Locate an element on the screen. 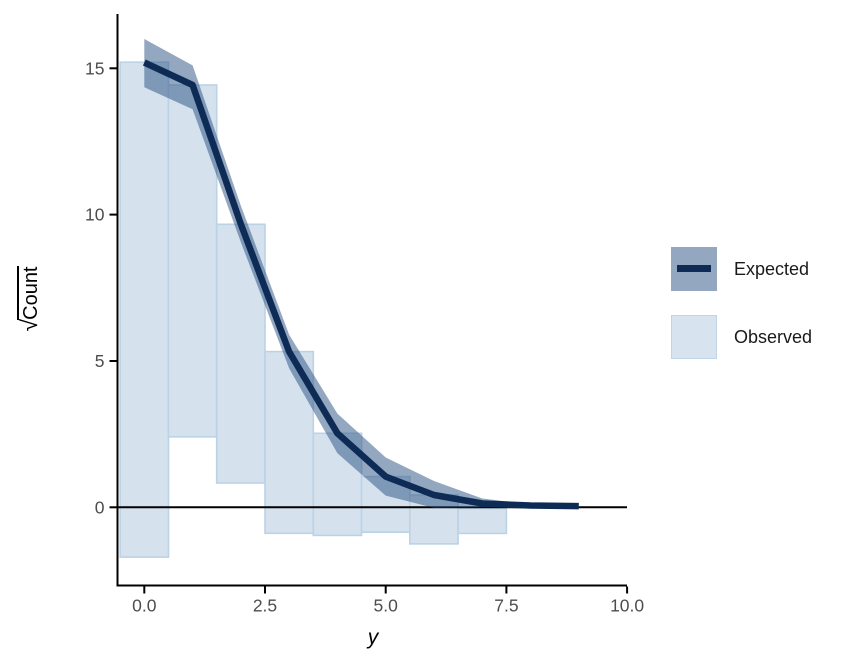 This screenshot has height=672, width=864. y-tick-label: 0 is located at coordinates (100, 507).